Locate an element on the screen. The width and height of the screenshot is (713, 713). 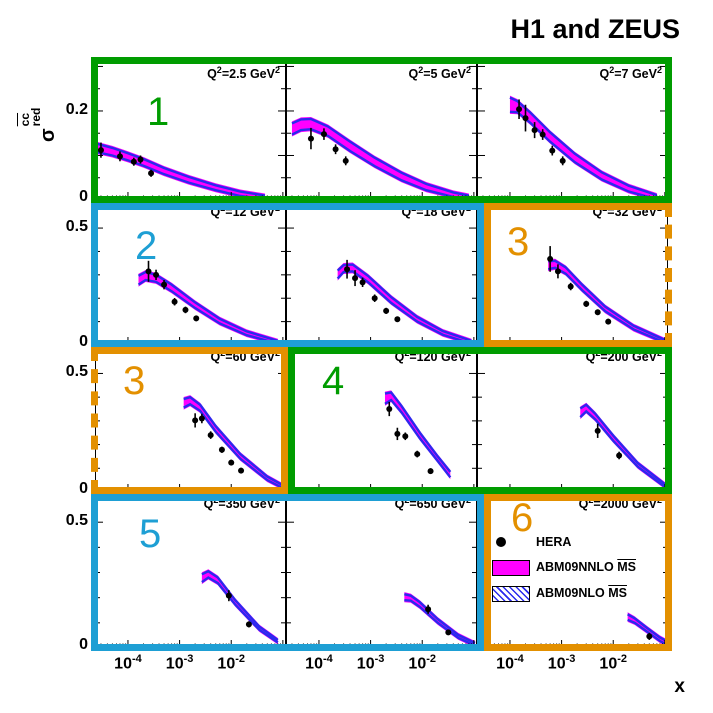
panel-q2-32: Q2=32 GeV2 3 is located at coordinates (572, 272).